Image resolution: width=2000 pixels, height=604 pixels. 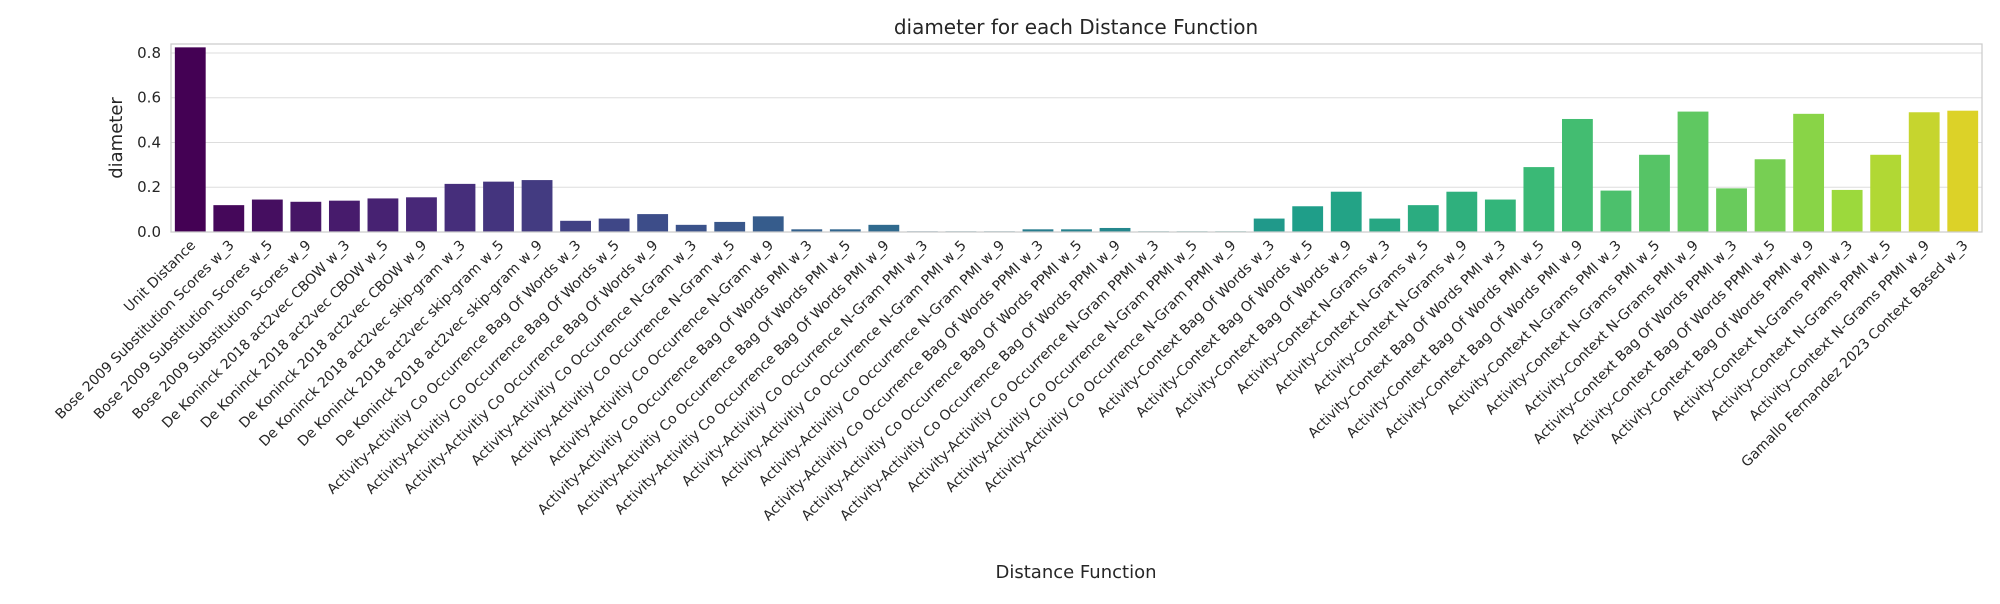 I want to click on x-tick-label: Activity-Context N-Grams PPMI w_9, so click(x=1839, y=331).